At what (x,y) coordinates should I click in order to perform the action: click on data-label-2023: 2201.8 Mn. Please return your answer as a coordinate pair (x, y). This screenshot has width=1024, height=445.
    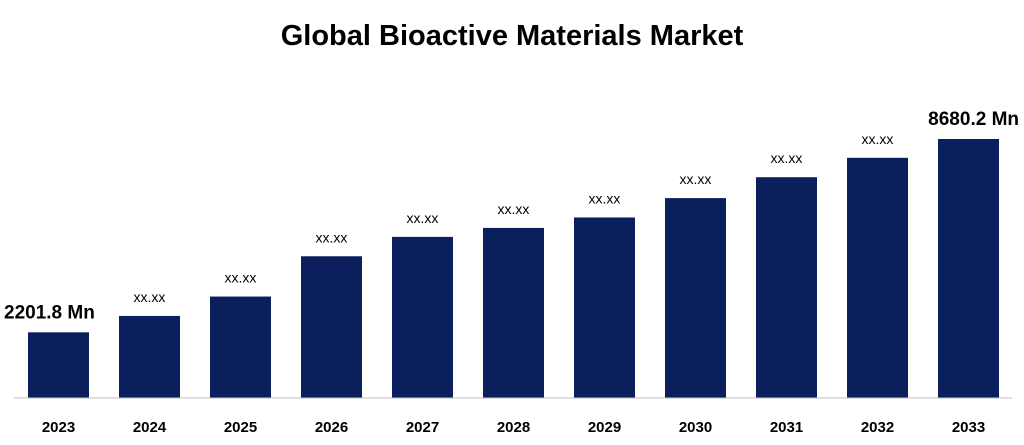
    Looking at the image, I should click on (49, 312).